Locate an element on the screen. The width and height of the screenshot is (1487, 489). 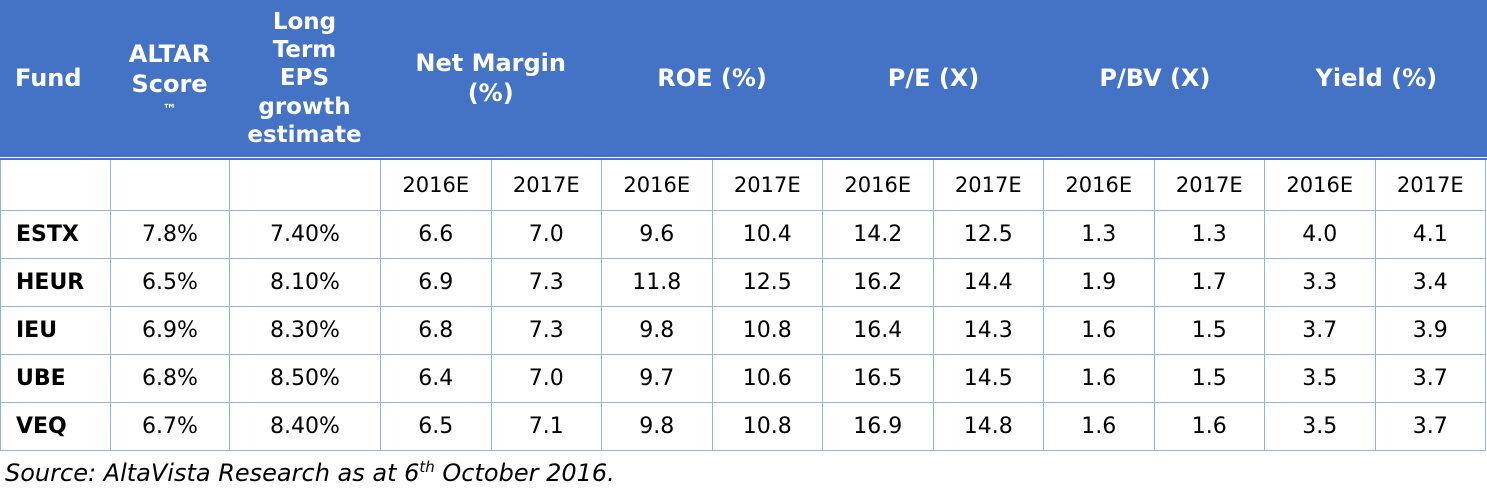
metric-value-cell: 9.6 is located at coordinates (657, 235).